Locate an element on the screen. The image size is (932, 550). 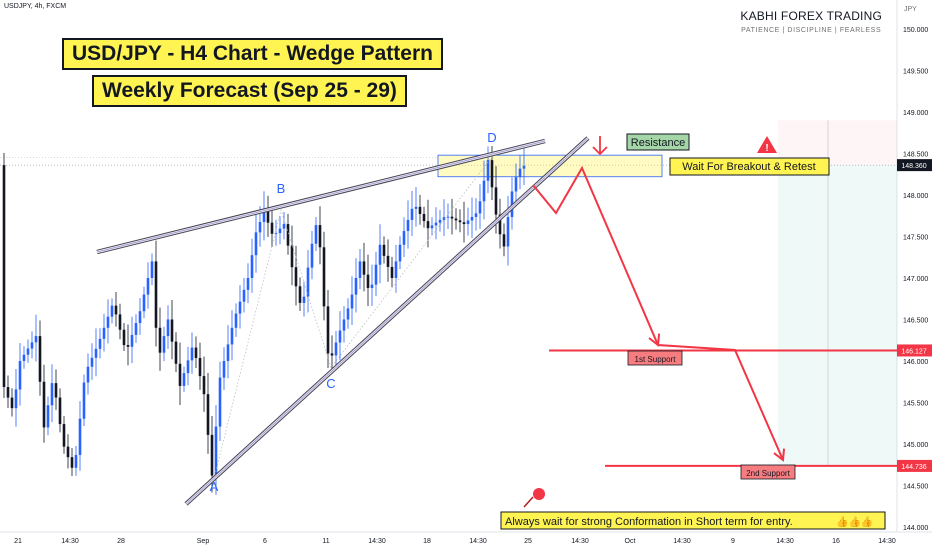
support-label-1: 1st Support is located at coordinates (656, 359).